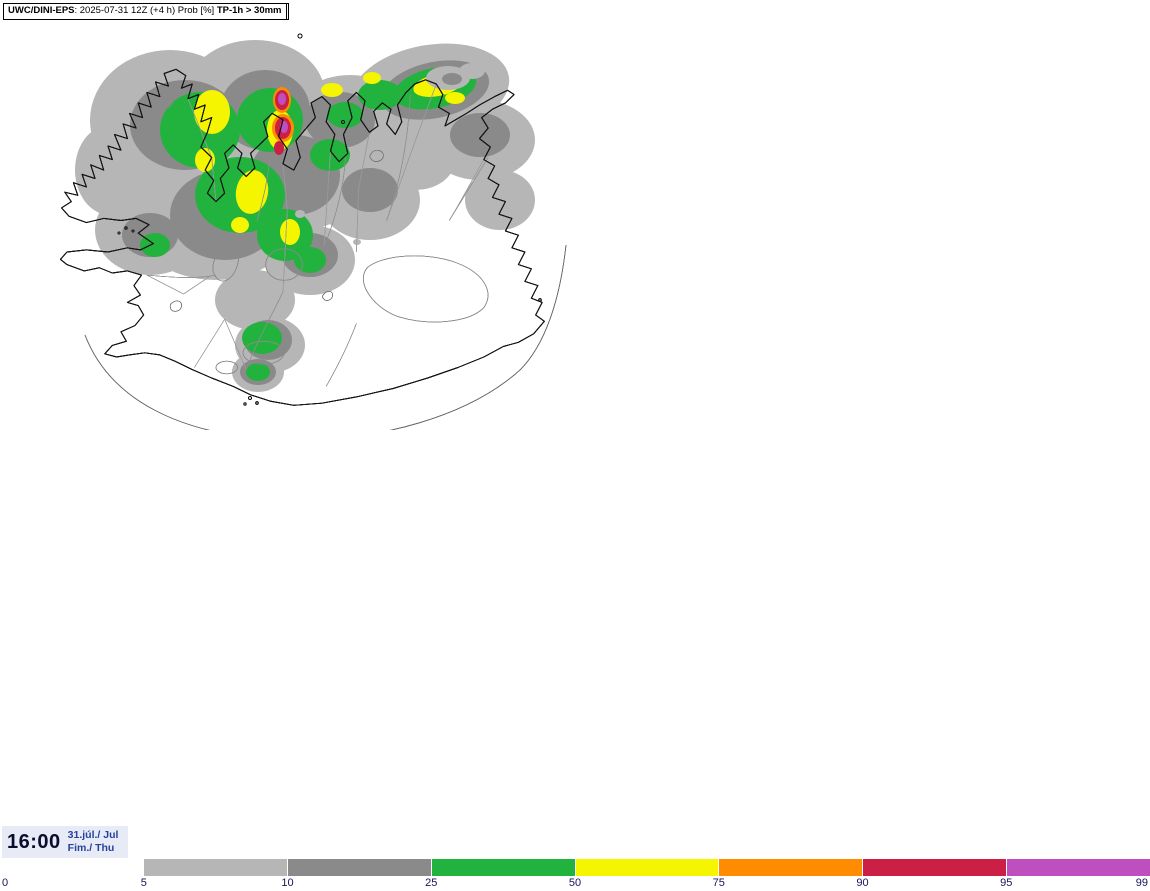 Image resolution: width=1150 pixels, height=891 pixels. Describe the element at coordinates (143, 883) in the screenshot. I see `colorbar-tick: 5` at that location.